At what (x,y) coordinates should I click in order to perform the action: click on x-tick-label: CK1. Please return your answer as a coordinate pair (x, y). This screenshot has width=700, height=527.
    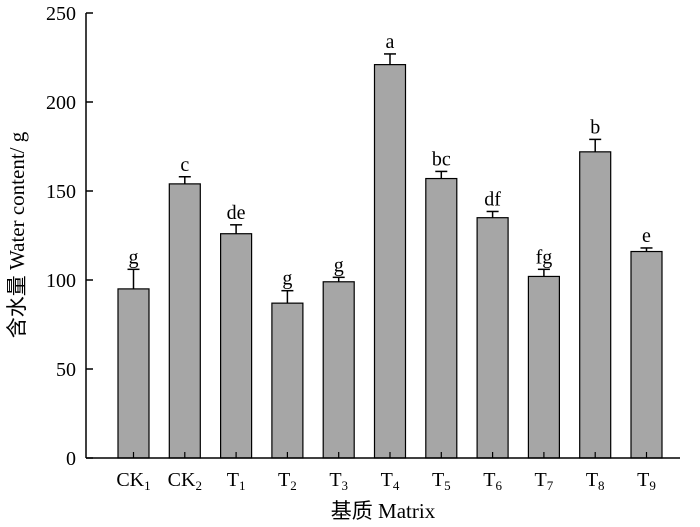
    Looking at the image, I should click on (133, 481).